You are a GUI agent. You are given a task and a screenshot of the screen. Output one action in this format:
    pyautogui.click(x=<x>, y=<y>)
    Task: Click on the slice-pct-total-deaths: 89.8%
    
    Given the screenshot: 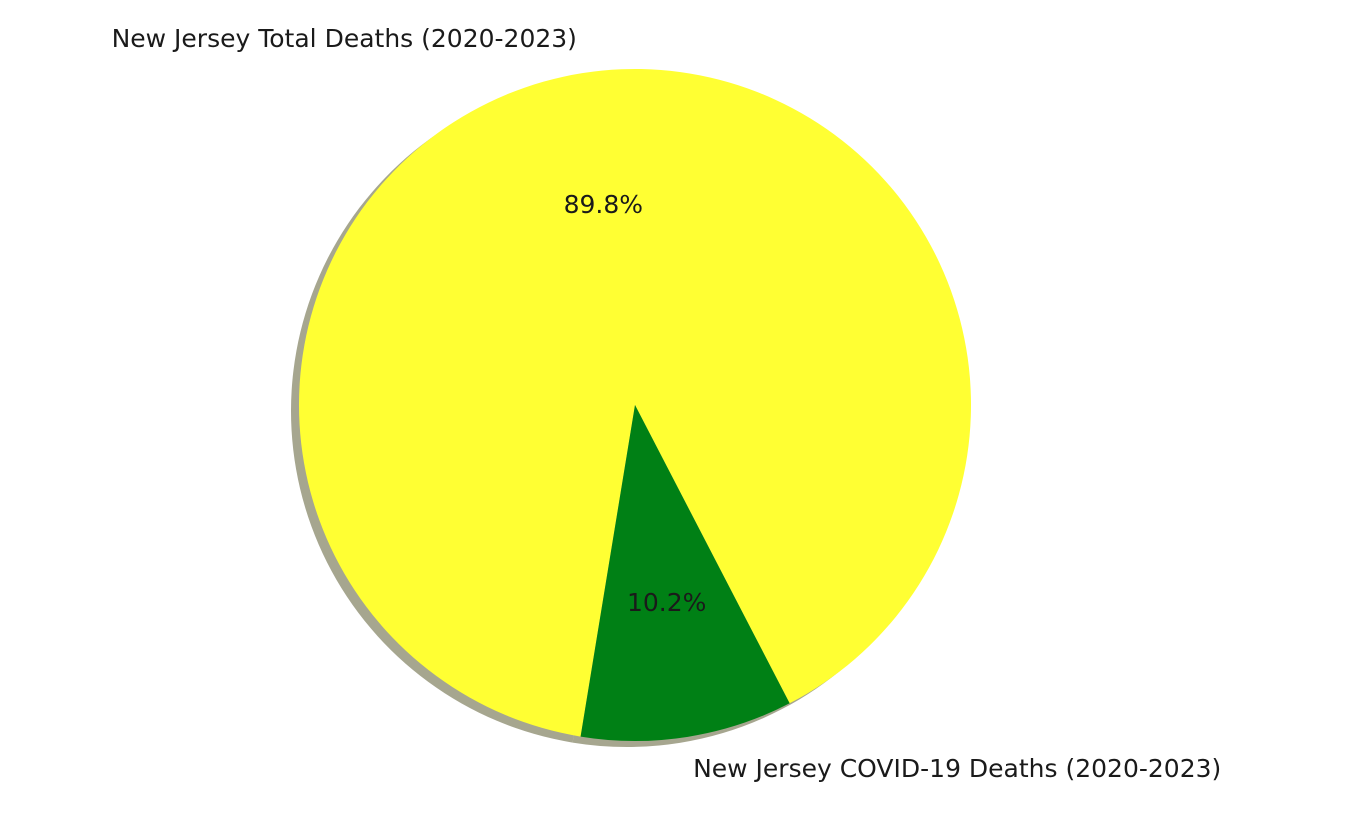 What is the action you would take?
    pyautogui.click(x=603, y=204)
    